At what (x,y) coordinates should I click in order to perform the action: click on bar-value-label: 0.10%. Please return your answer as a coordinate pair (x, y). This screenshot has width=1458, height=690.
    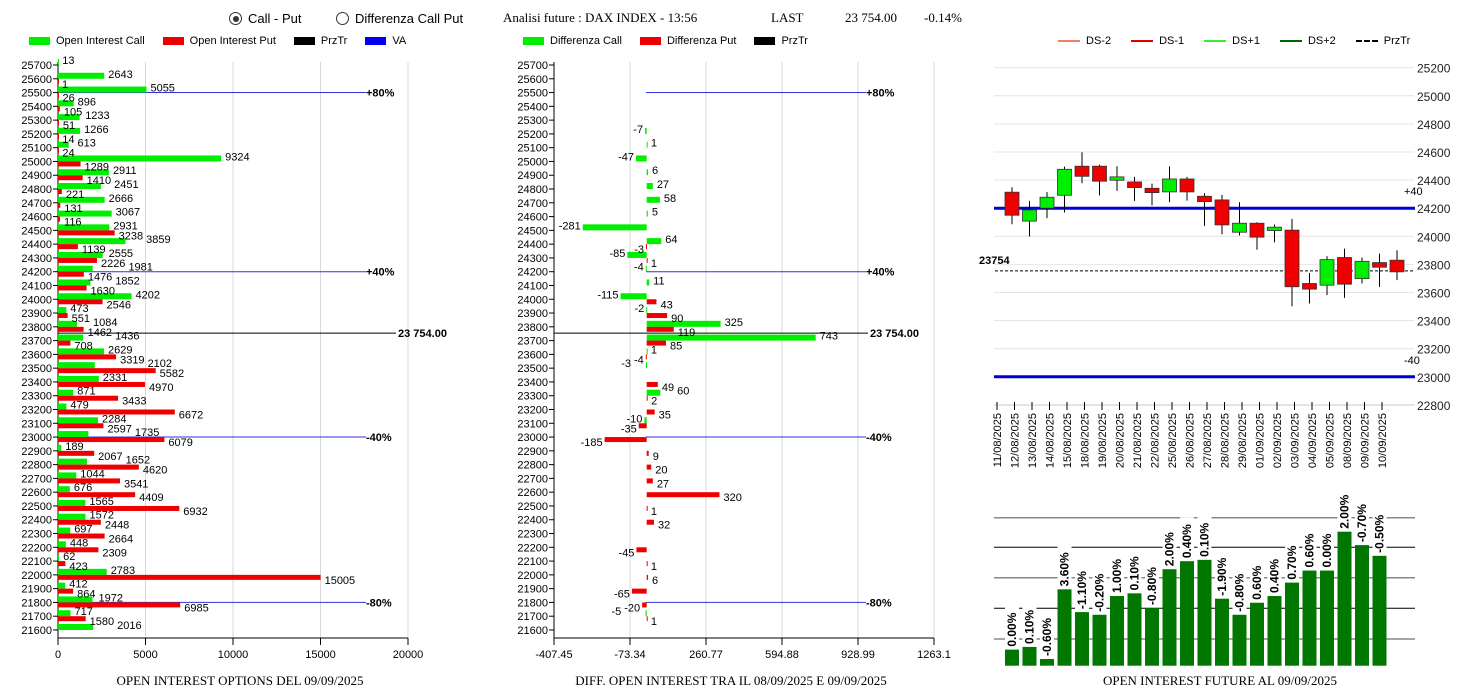
    Looking at the image, I should click on (1030, 627).